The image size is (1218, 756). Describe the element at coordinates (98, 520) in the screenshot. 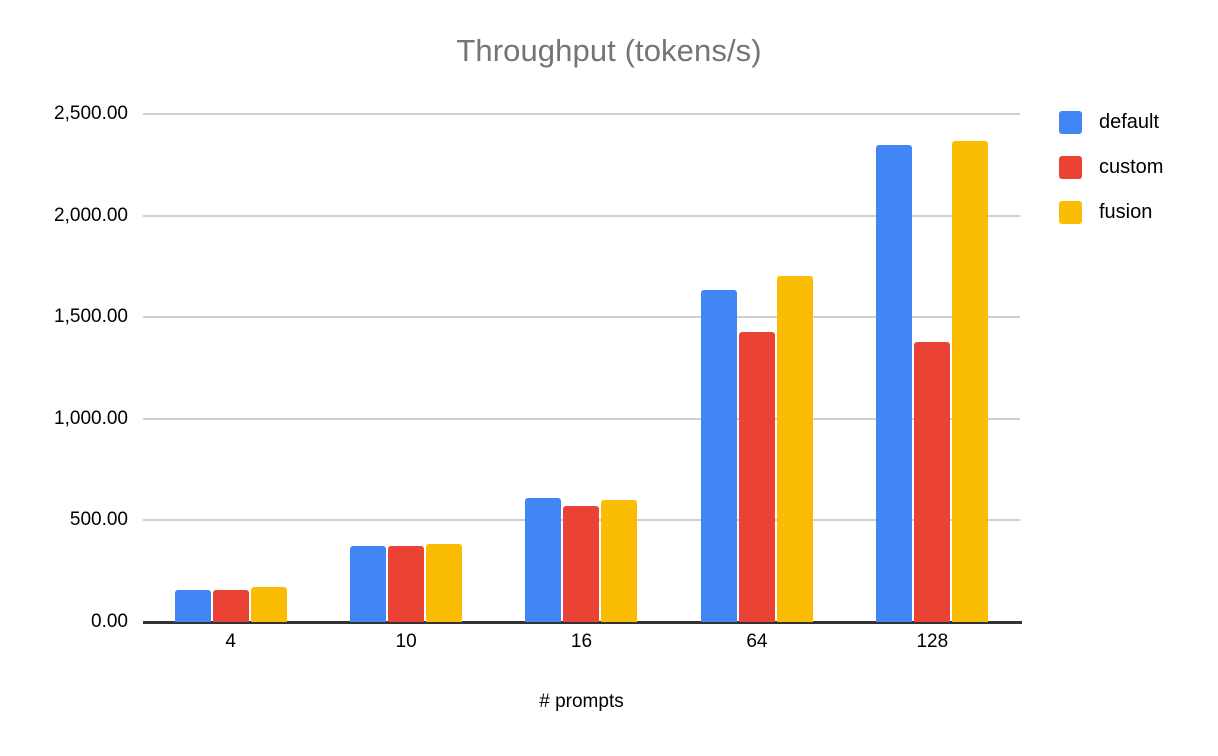

I see `y-tick-label: 500.00` at that location.